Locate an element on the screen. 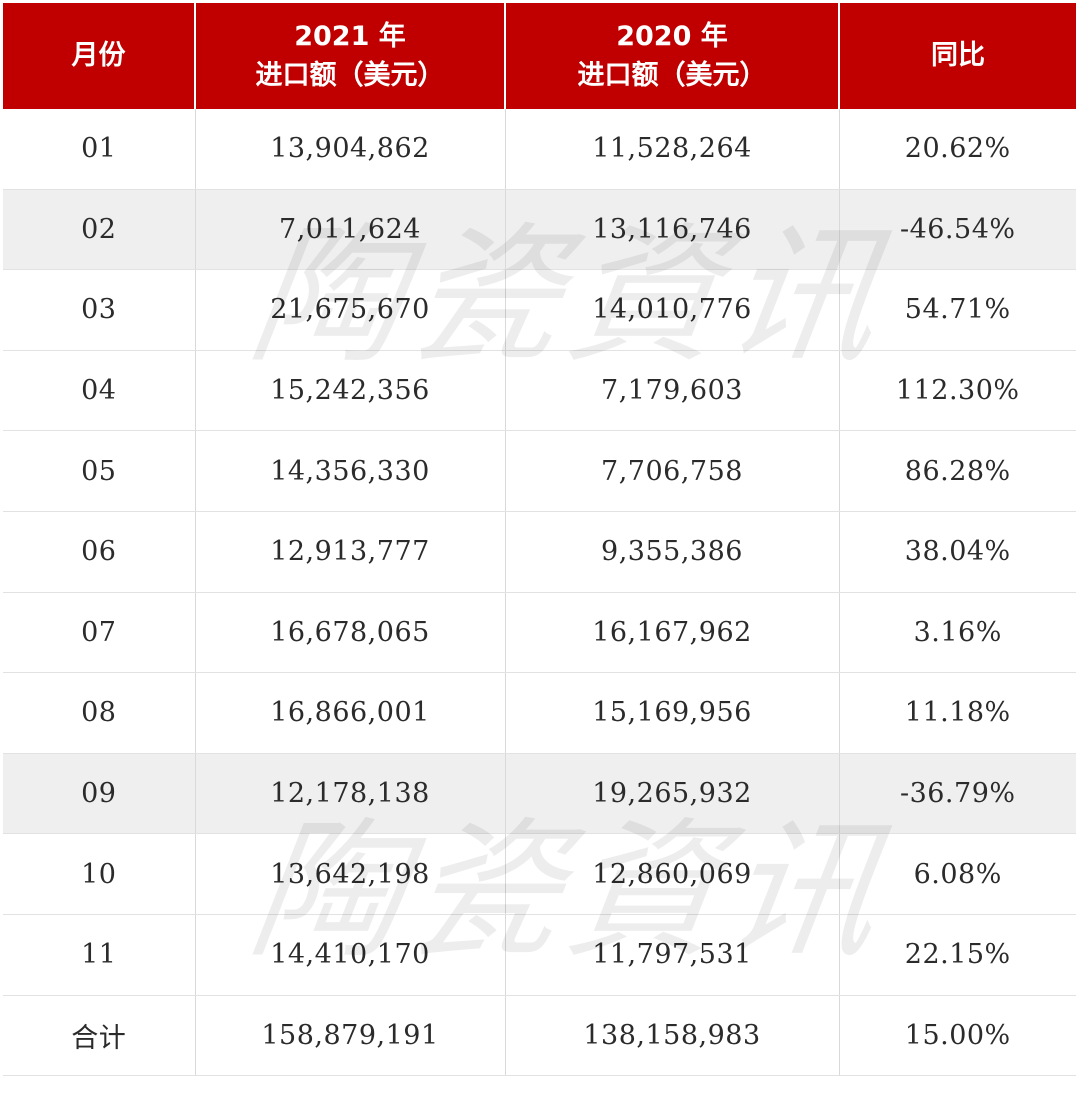 This screenshot has width=1080, height=1097. month-cell: 11 is located at coordinates (99, 955).